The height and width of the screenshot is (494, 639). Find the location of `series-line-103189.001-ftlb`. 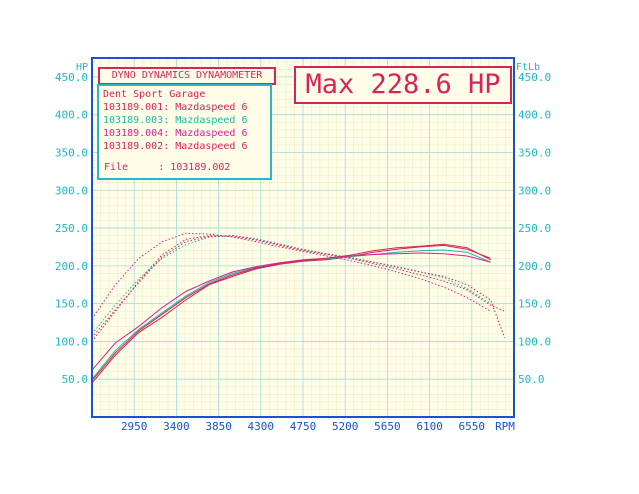

series-line-103189.001-ftlb is located at coordinates (298, 288).